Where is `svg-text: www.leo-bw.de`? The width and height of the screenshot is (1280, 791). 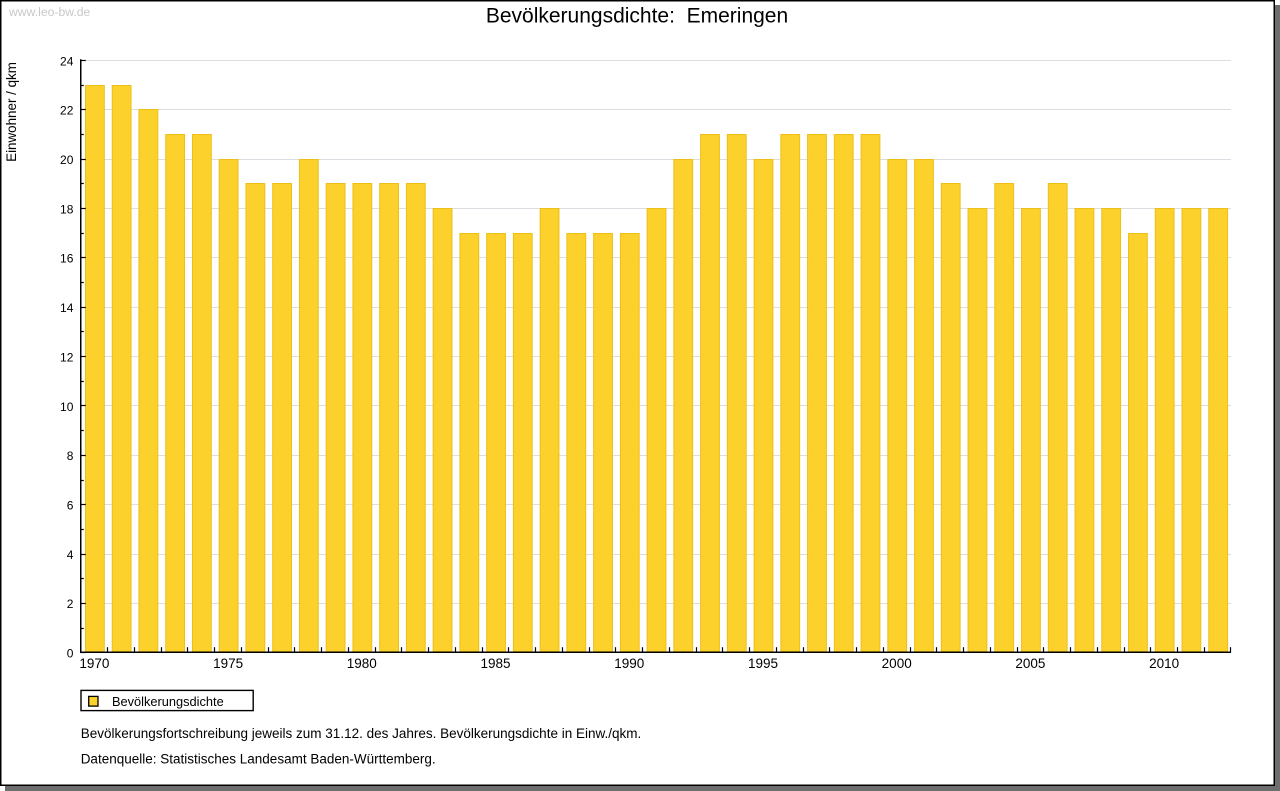 svg-text: www.leo-bw.de is located at coordinates (49, 12).